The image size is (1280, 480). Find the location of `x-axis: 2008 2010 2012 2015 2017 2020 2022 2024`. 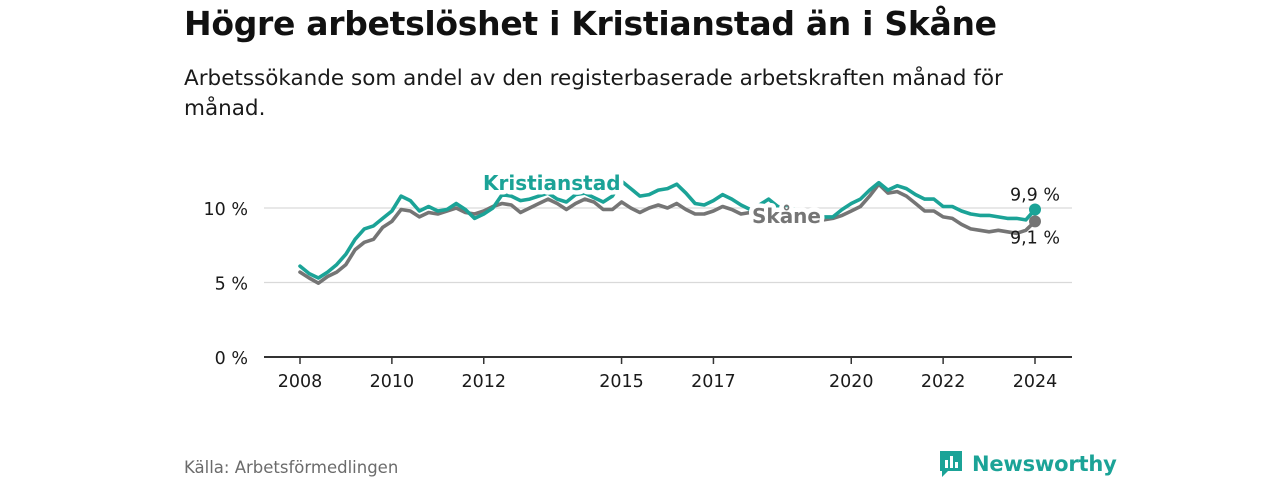

x-axis: 2008 2010 2012 2015 2017 2020 2022 2024 is located at coordinates (668, 374).